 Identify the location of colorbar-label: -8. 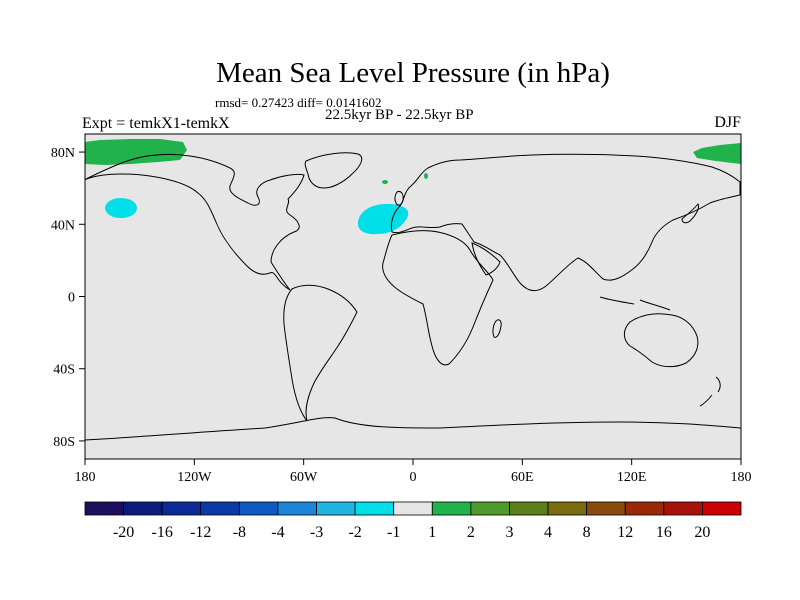
(239, 532).